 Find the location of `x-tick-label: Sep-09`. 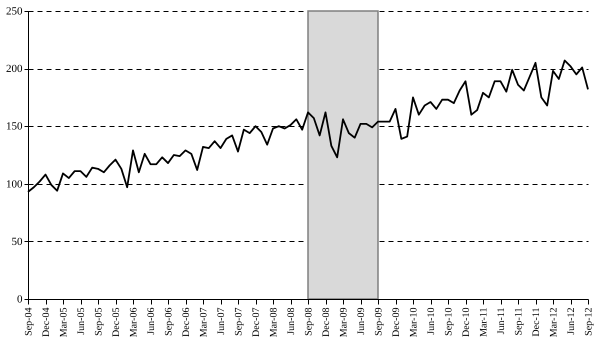

x-tick-label: Sep-09 is located at coordinates (379, 322).